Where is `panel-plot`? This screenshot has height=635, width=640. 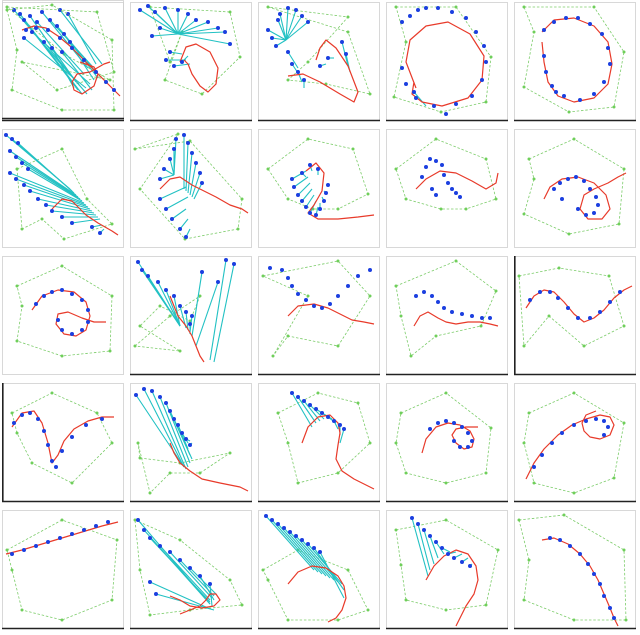
panel-plot is located at coordinates (191, 570).